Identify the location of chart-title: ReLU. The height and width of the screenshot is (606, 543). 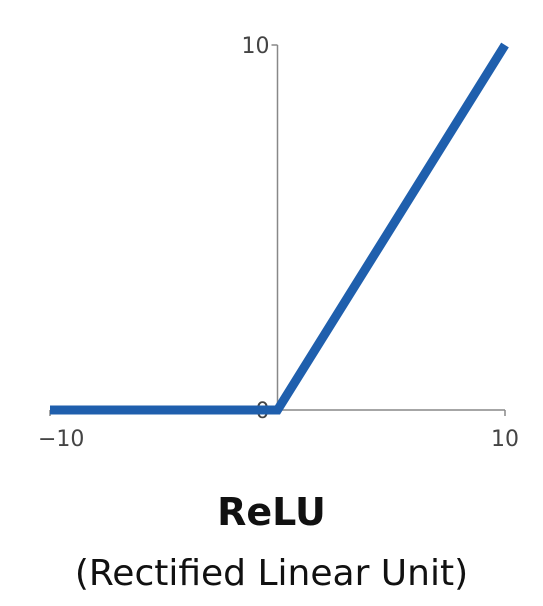
(271, 512).